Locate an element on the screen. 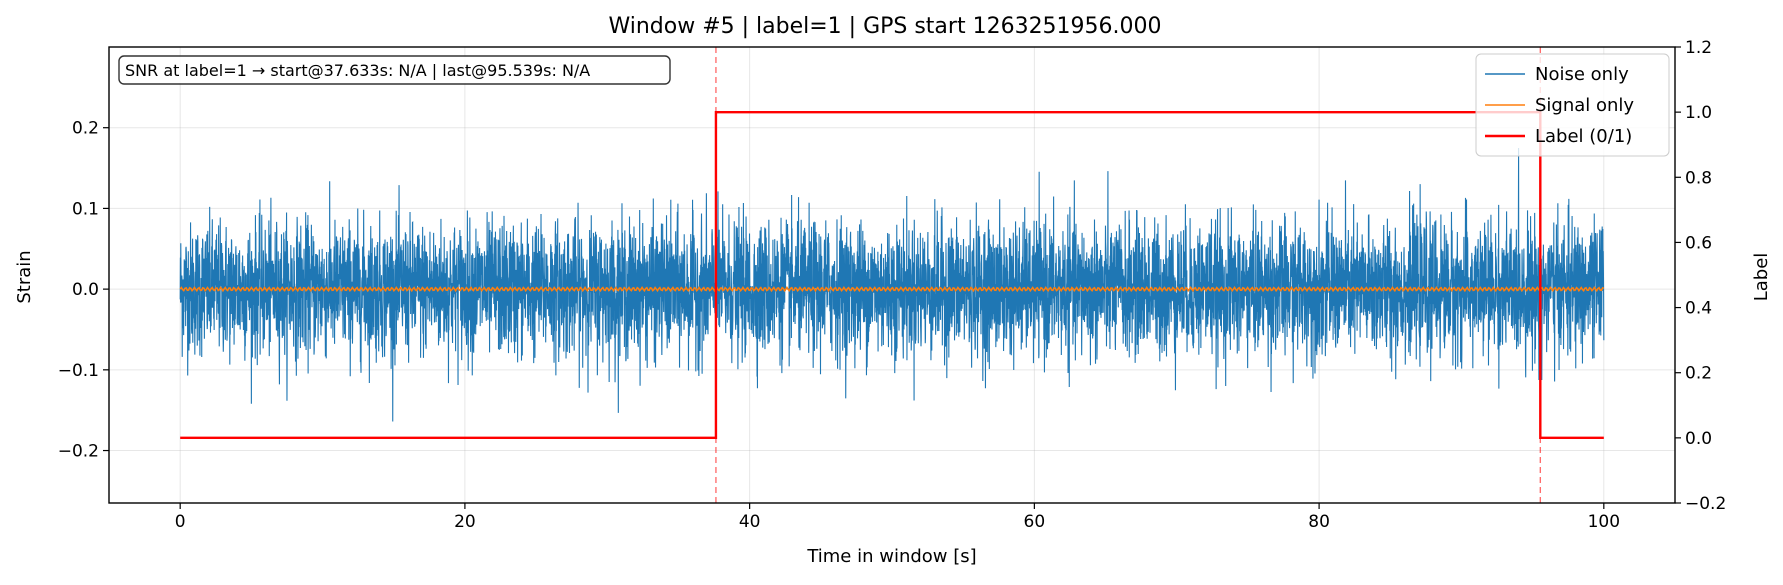 The image size is (1783, 585). y2-tick-label: 1.2 is located at coordinates (1698, 48).